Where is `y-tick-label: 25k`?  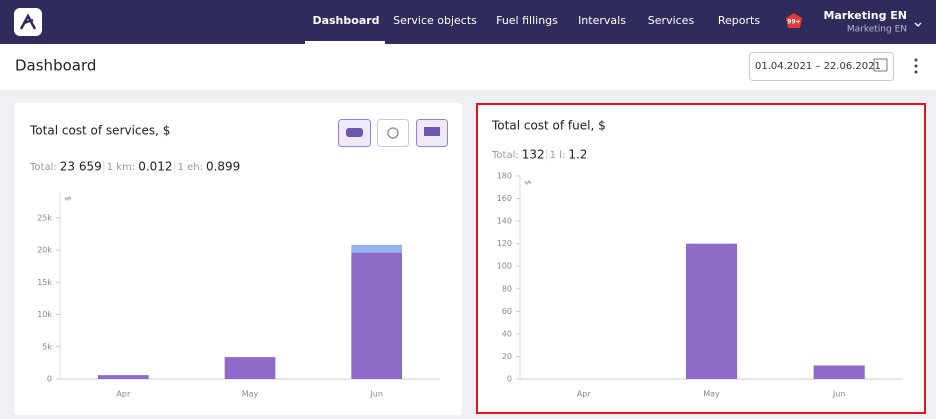
y-tick-label: 25k is located at coordinates (44, 217).